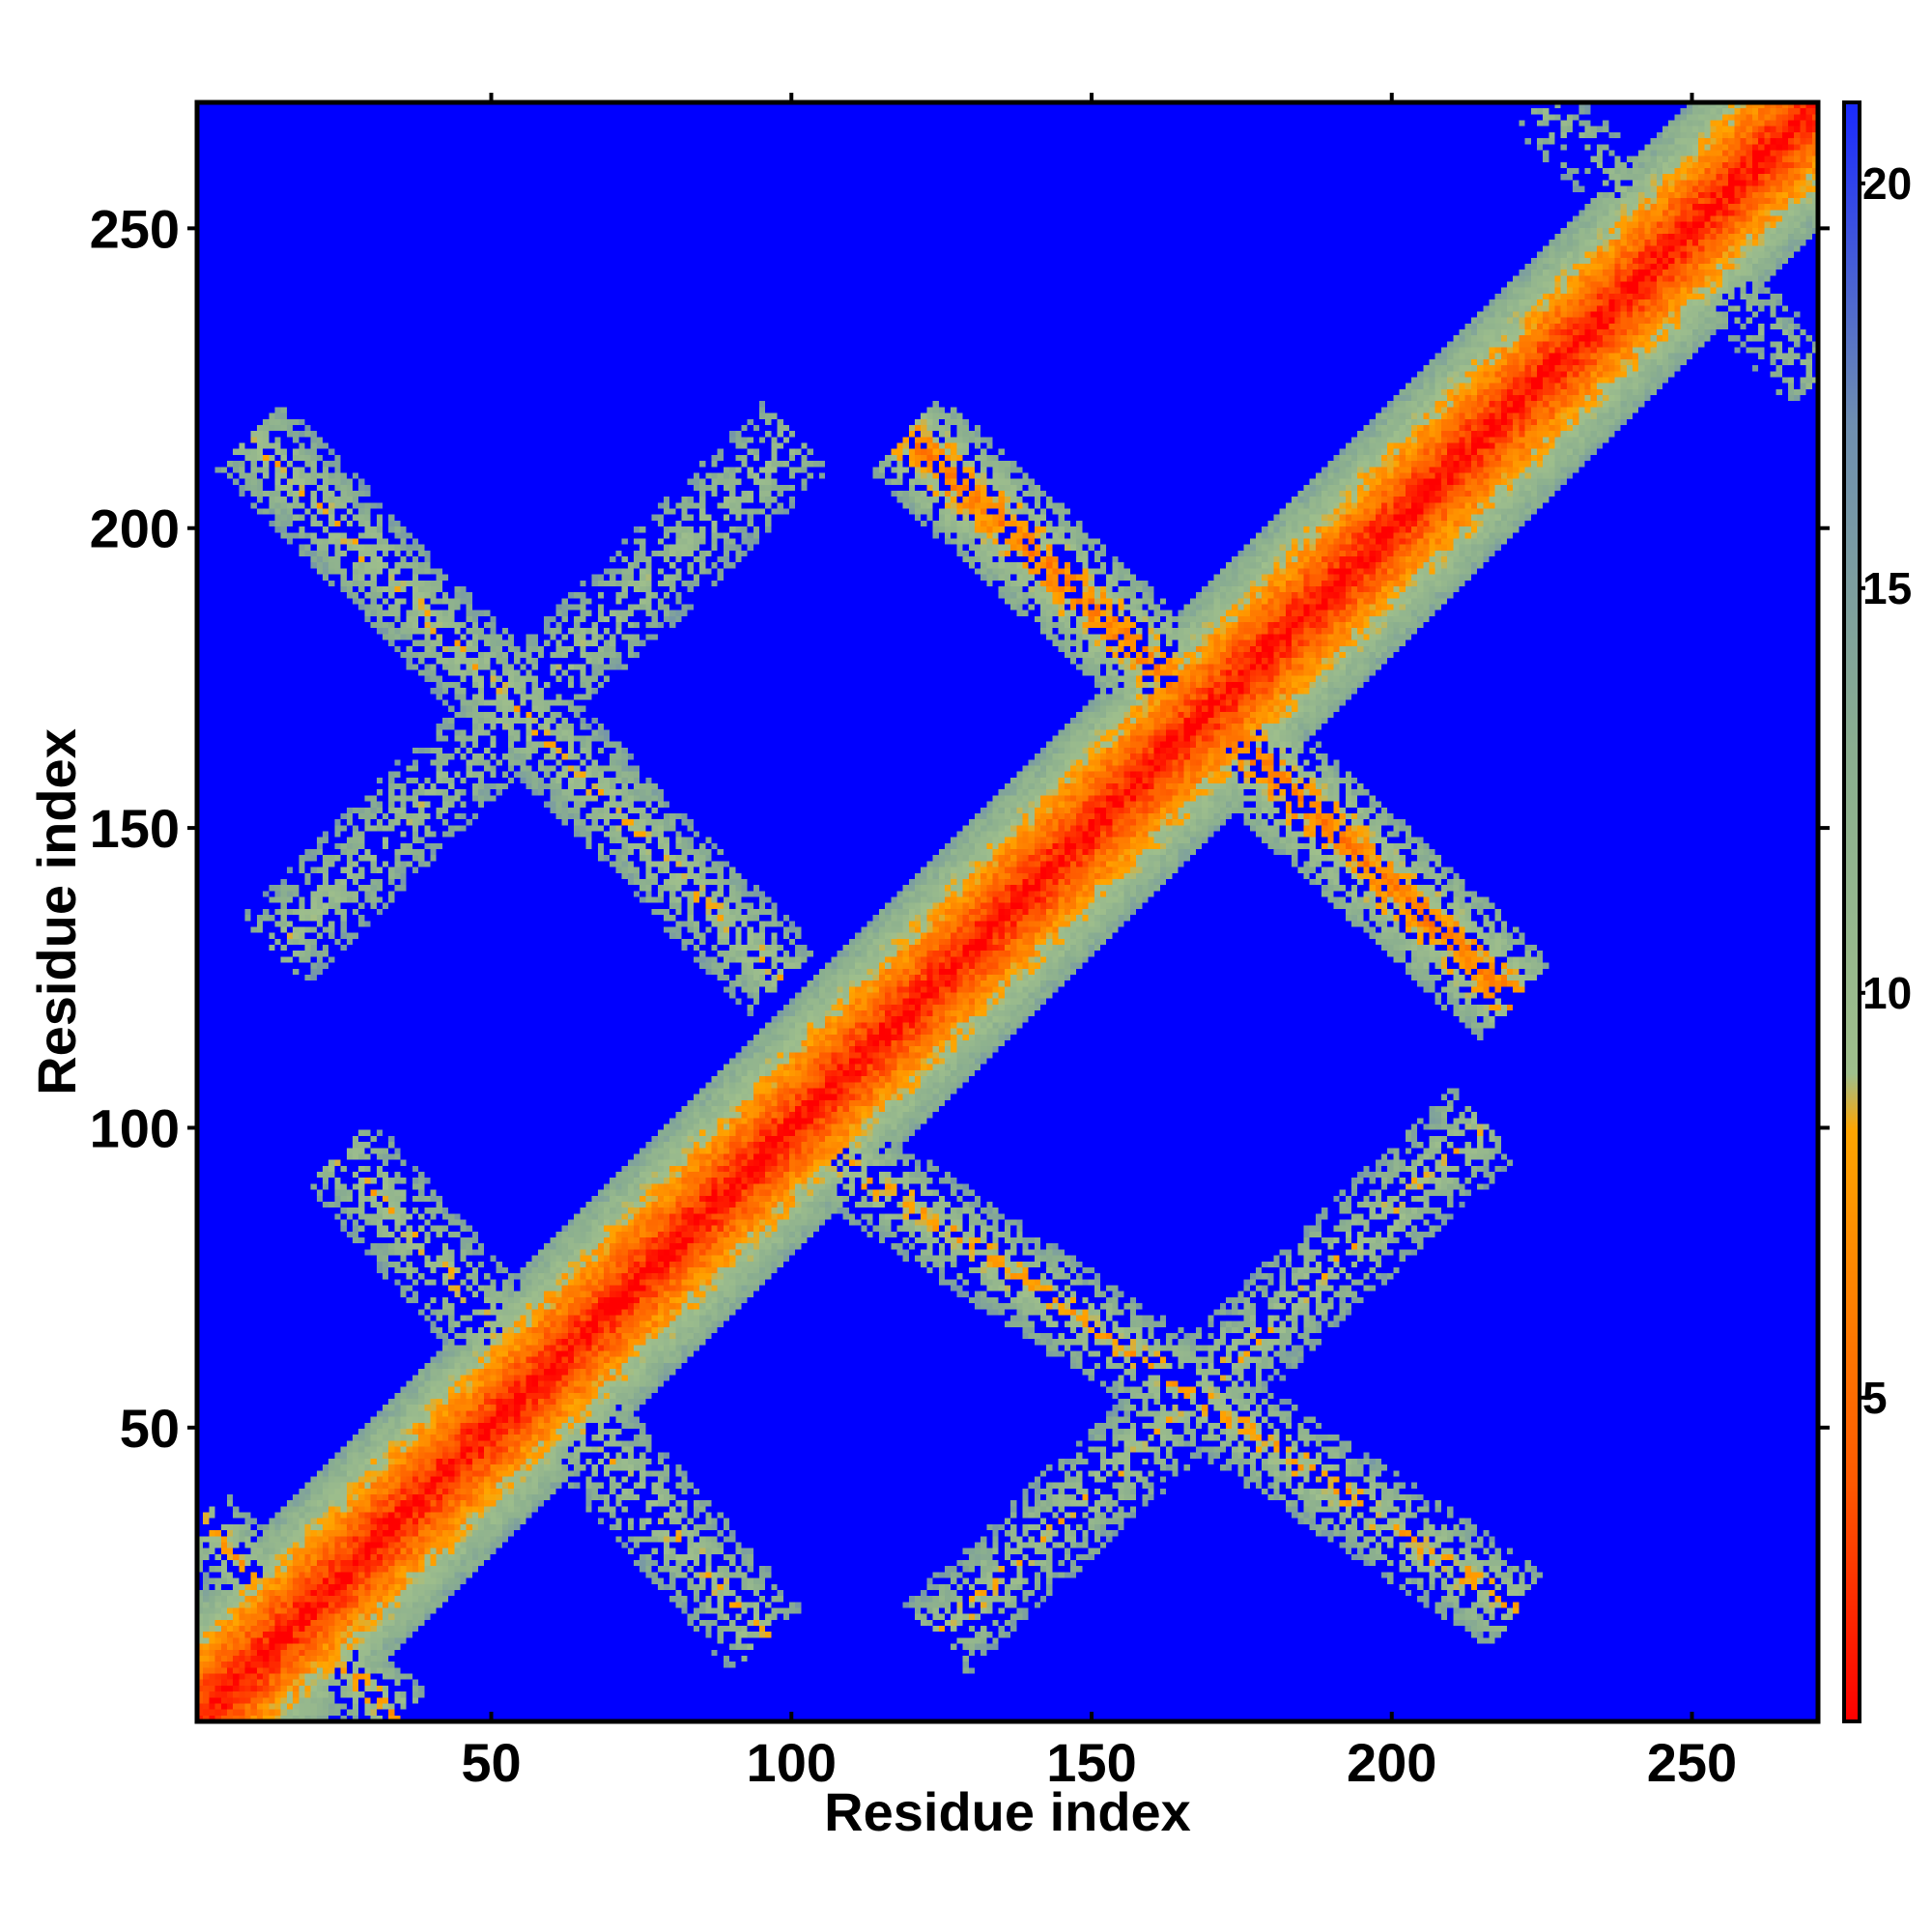  Describe the element at coordinates (1886, 790) in the screenshot. I see `colorbar-ticks: 5 10 15 20` at that location.